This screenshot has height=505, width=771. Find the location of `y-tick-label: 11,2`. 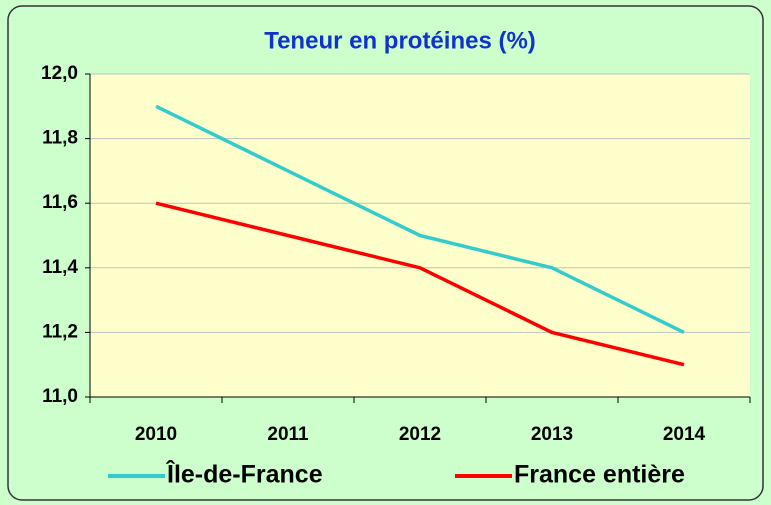

y-tick-label: 11,2 is located at coordinates (60, 331).